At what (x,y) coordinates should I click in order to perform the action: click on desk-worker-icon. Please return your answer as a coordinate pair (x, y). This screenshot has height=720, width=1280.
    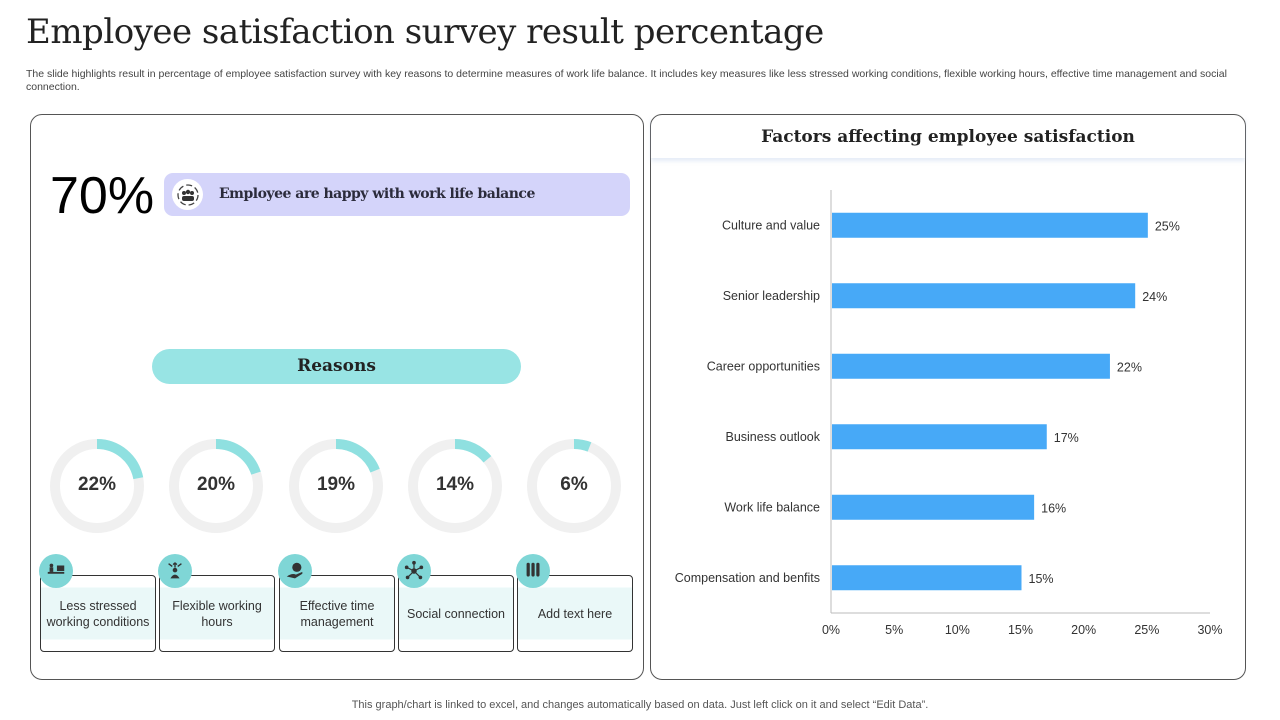
    Looking at the image, I should click on (56, 571).